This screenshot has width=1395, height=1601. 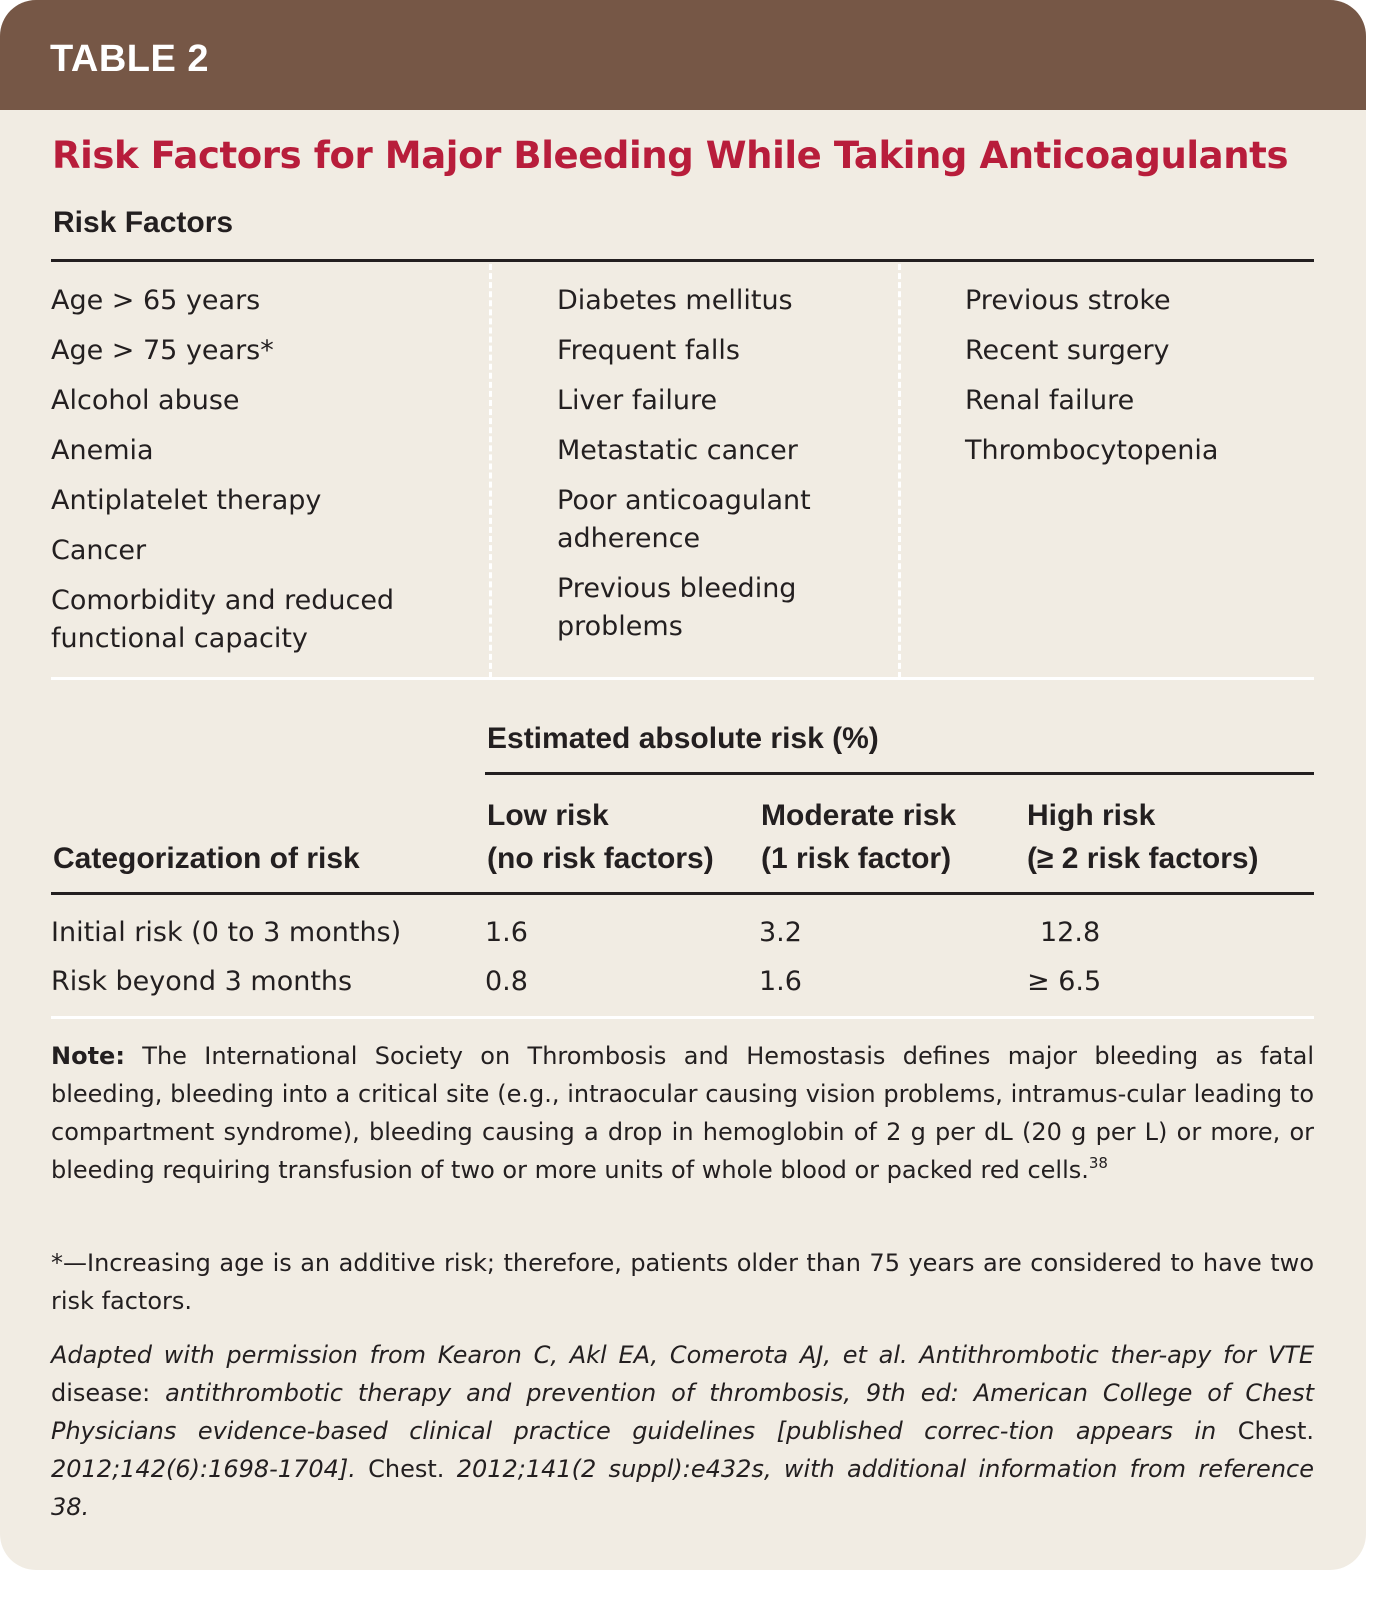 I want to click on risk-factor-item: Previous stroke, so click(x=1068, y=300).